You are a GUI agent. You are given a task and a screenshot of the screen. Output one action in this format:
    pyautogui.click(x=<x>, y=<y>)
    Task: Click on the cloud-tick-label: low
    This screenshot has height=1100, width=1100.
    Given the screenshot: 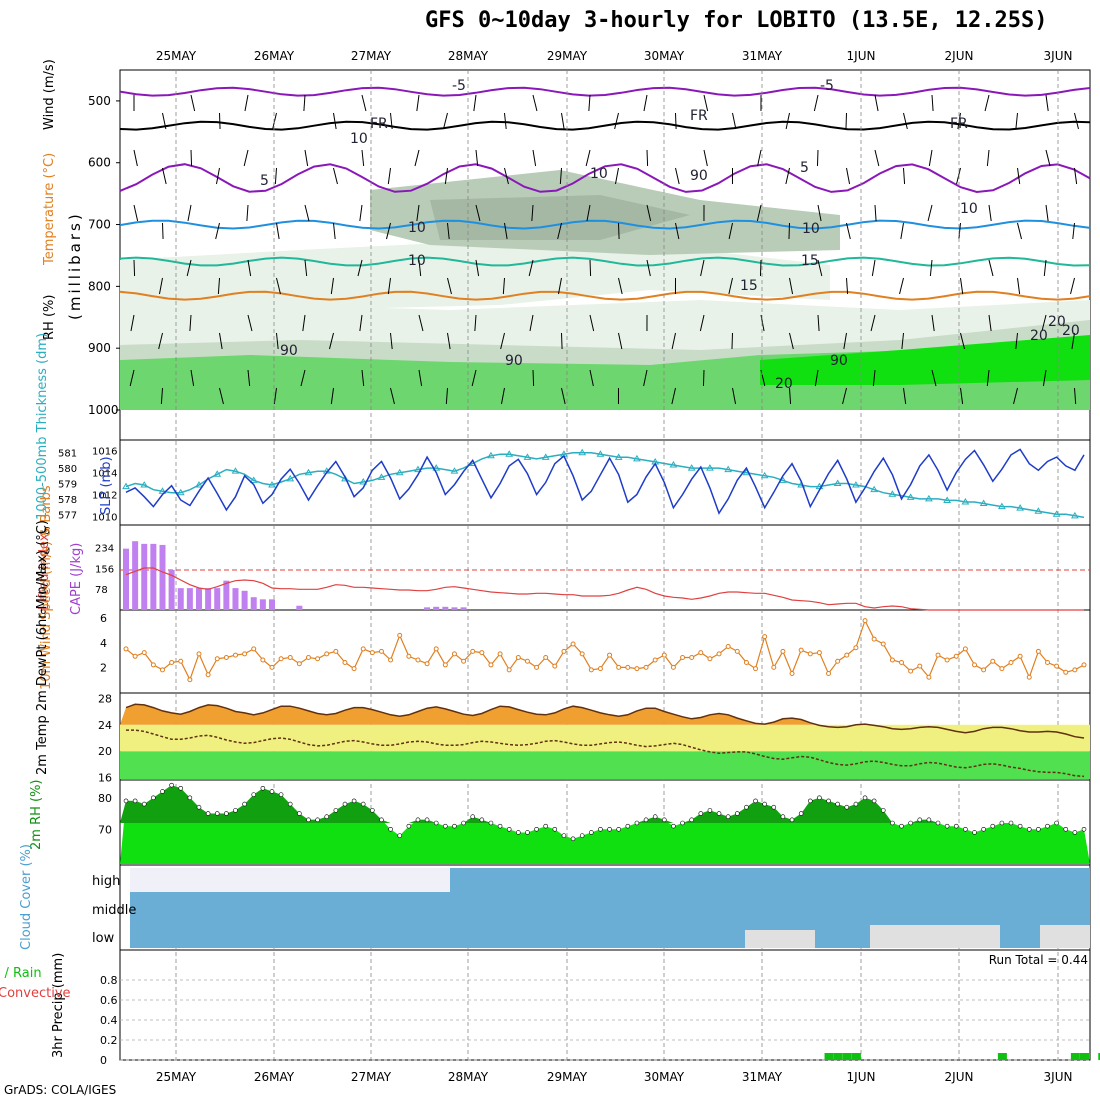 What is the action you would take?
    pyautogui.click(x=103, y=938)
    